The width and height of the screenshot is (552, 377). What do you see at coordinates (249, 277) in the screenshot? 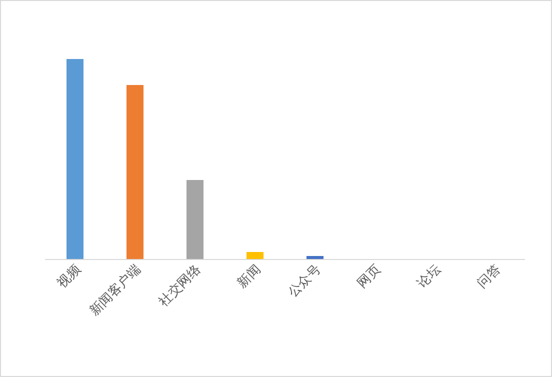
I see `x-tick-label: 新闻` at bounding box center [249, 277].